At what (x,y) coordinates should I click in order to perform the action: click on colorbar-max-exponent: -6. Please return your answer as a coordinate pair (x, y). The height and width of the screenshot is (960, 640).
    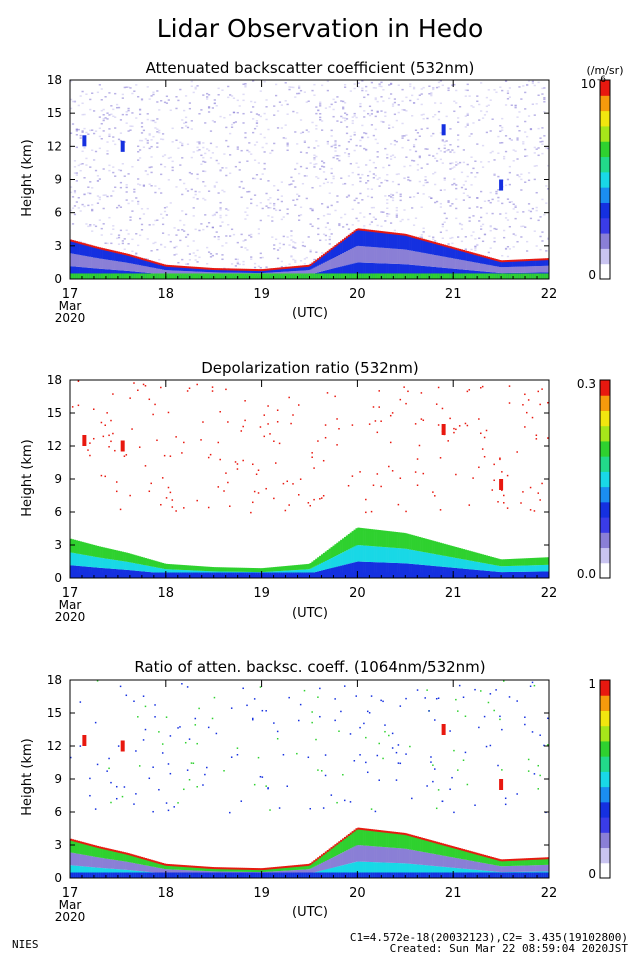
    Looking at the image, I should click on (601, 80).